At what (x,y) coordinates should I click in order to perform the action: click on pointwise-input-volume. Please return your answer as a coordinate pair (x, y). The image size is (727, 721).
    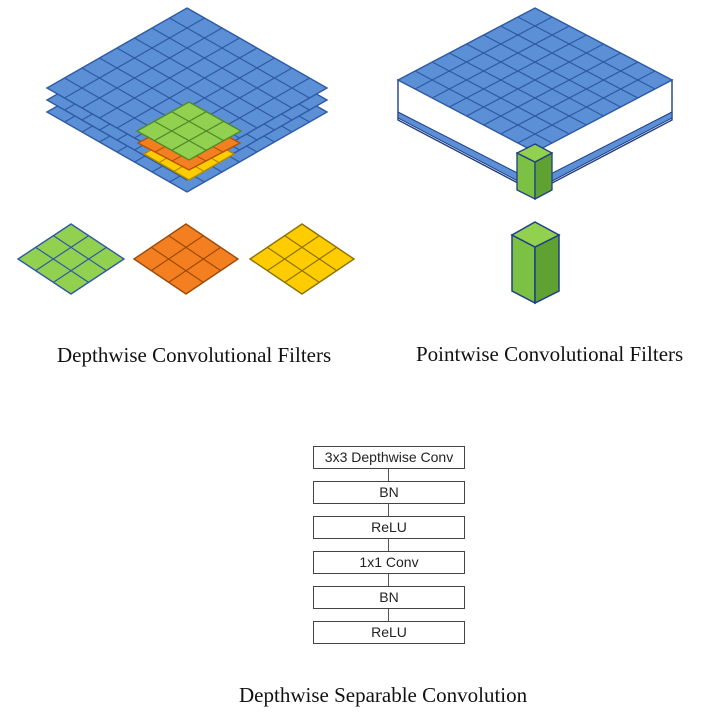
    Looking at the image, I should click on (535, 104).